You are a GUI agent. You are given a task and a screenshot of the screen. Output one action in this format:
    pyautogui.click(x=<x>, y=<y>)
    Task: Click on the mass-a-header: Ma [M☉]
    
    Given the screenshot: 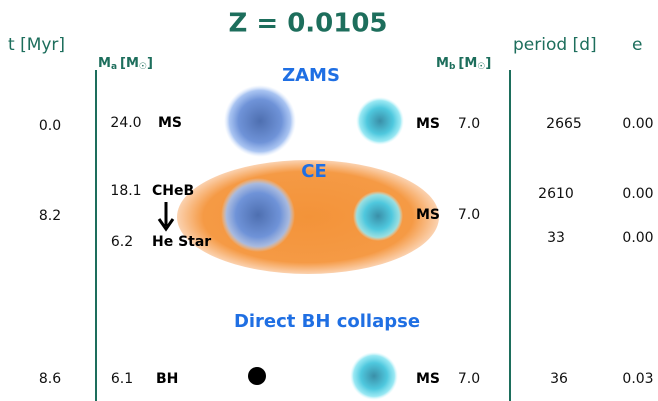 What is the action you would take?
    pyautogui.click(x=125, y=64)
    